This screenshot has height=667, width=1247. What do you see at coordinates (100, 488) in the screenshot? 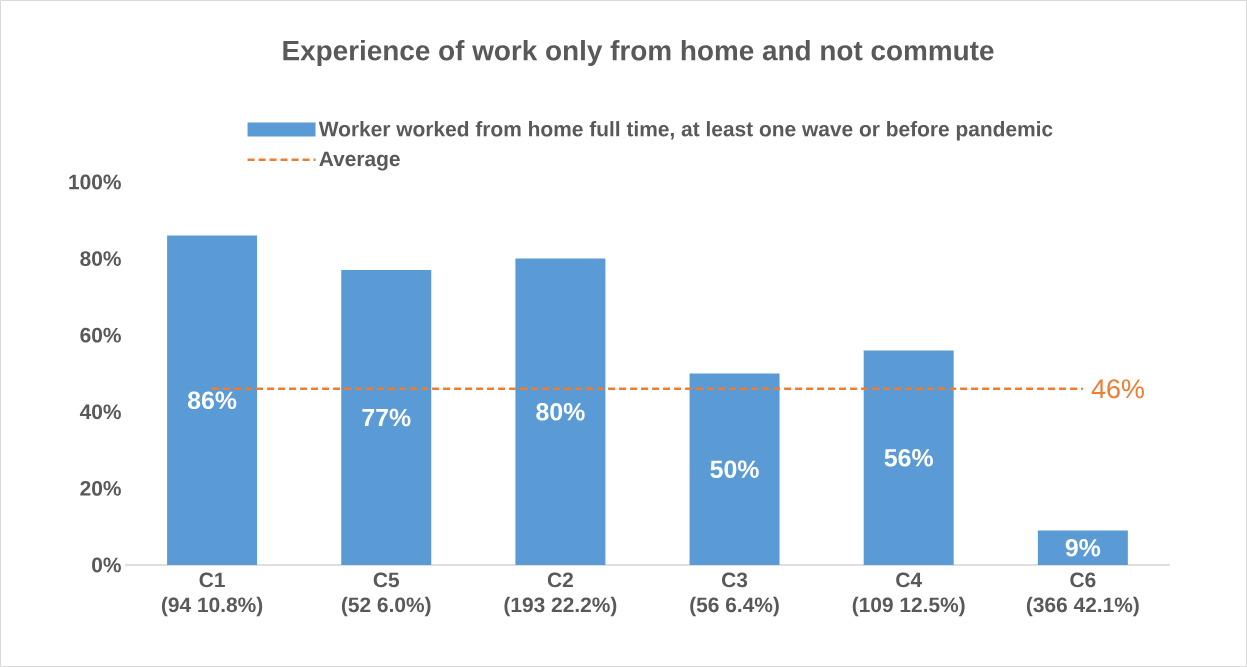
I see `y-tick-label: 20%` at bounding box center [100, 488].